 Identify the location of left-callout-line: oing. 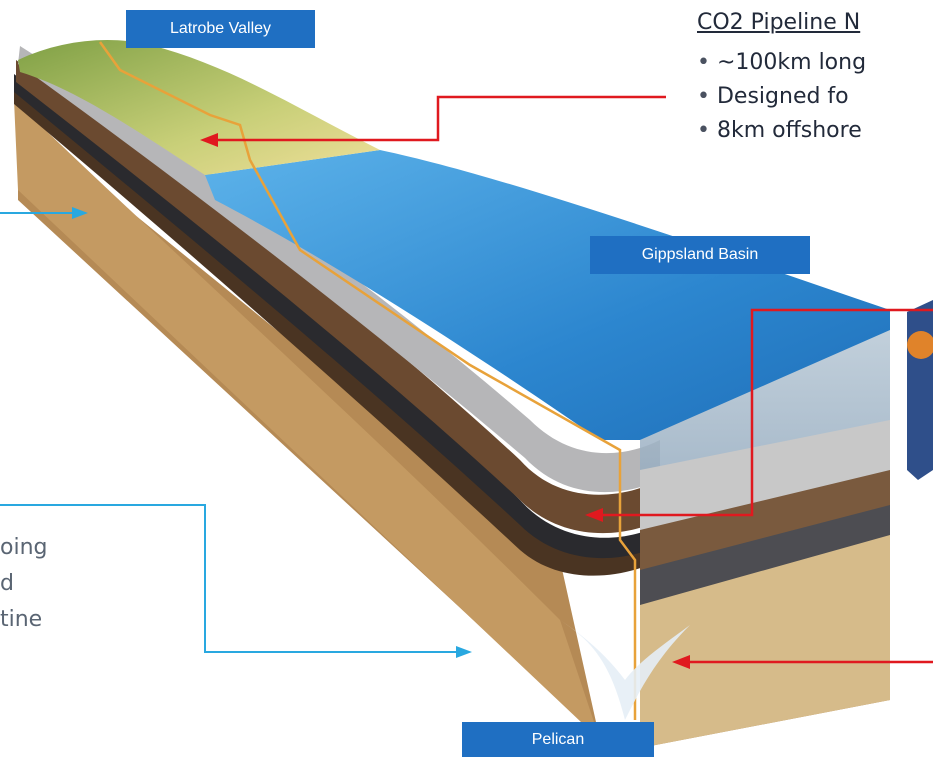
(24, 547).